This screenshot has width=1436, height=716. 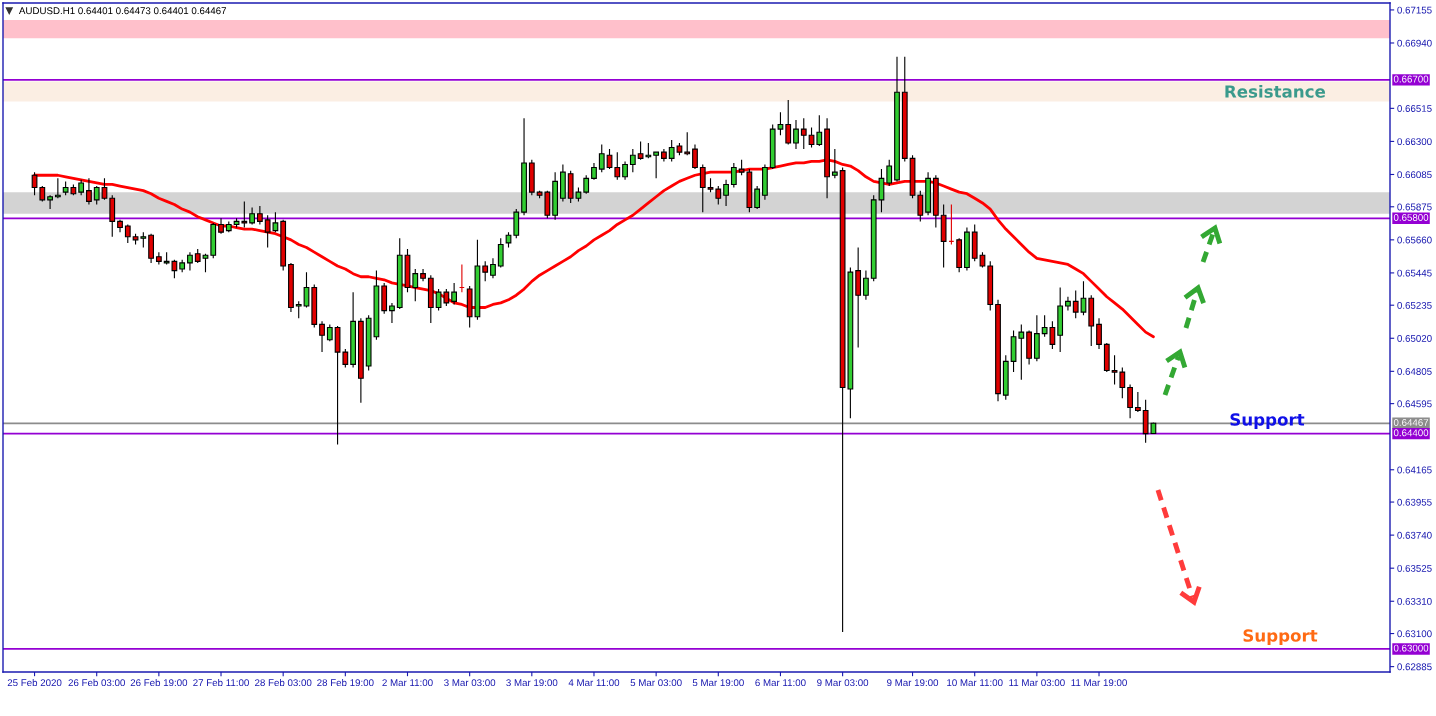 I want to click on y-tick-label: 0.65660, so click(x=1414, y=240).